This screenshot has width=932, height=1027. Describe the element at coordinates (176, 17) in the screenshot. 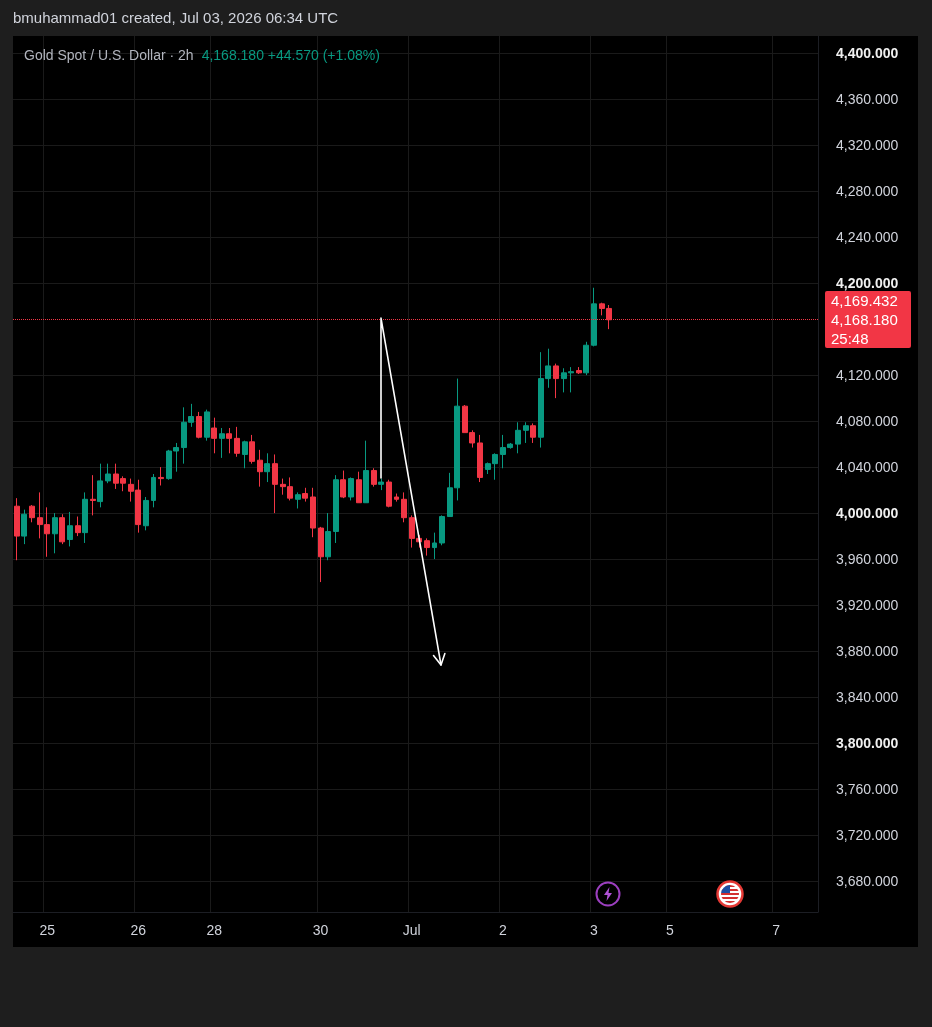

I see `text: bmuhammad01 created, Jul 03, 2026 06:34 UTC` at that location.